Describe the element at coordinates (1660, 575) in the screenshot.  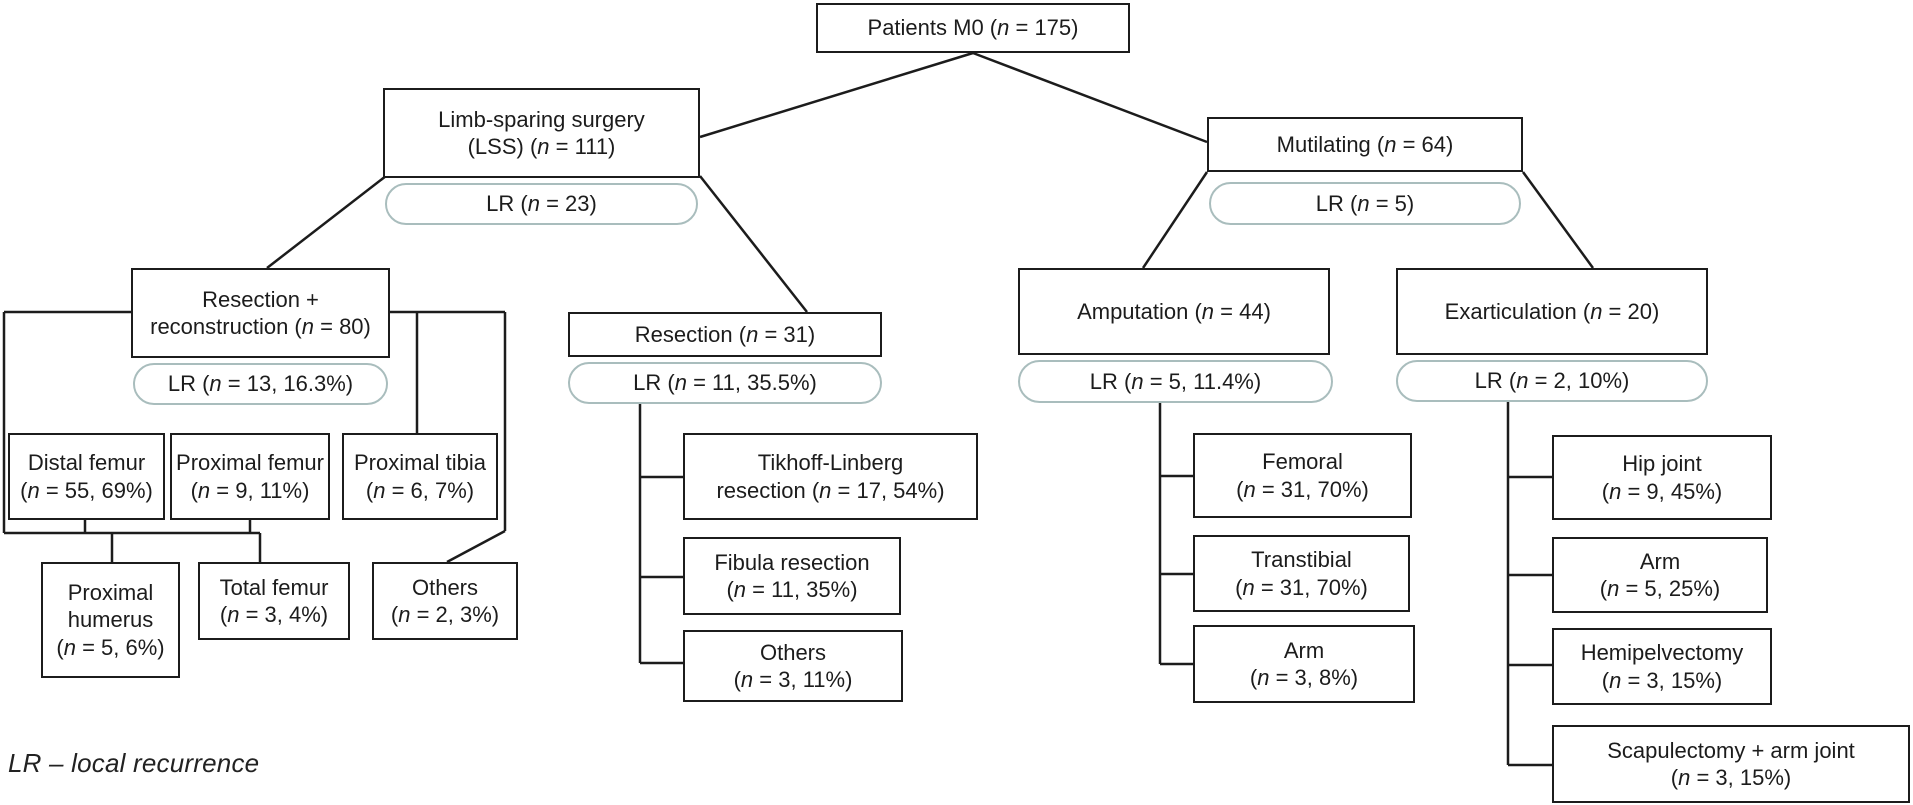
I see `node-arm-exarticulation: Arm (n = 5, 25%)` at that location.